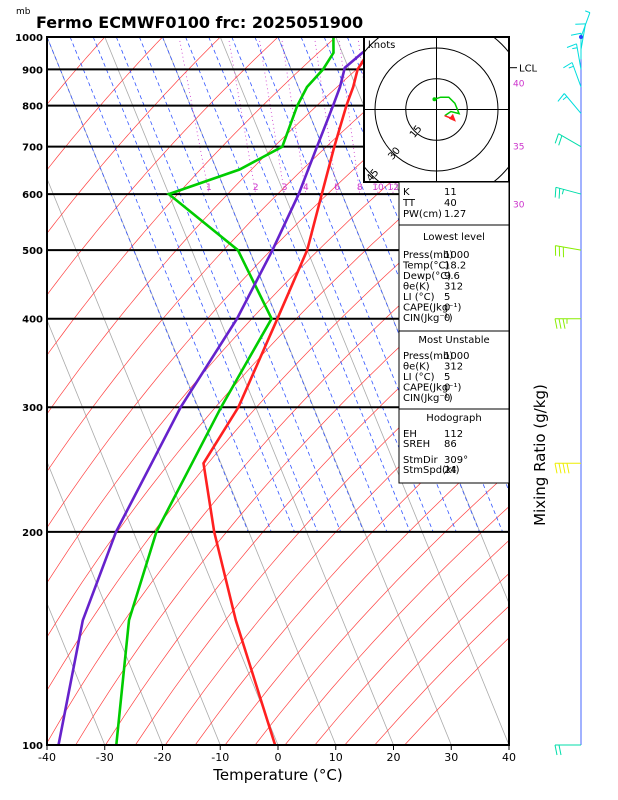  What do you see at coordinates (392, 188) in the screenshot?
I see `mixing-ratio-label: 12` at bounding box center [392, 188].